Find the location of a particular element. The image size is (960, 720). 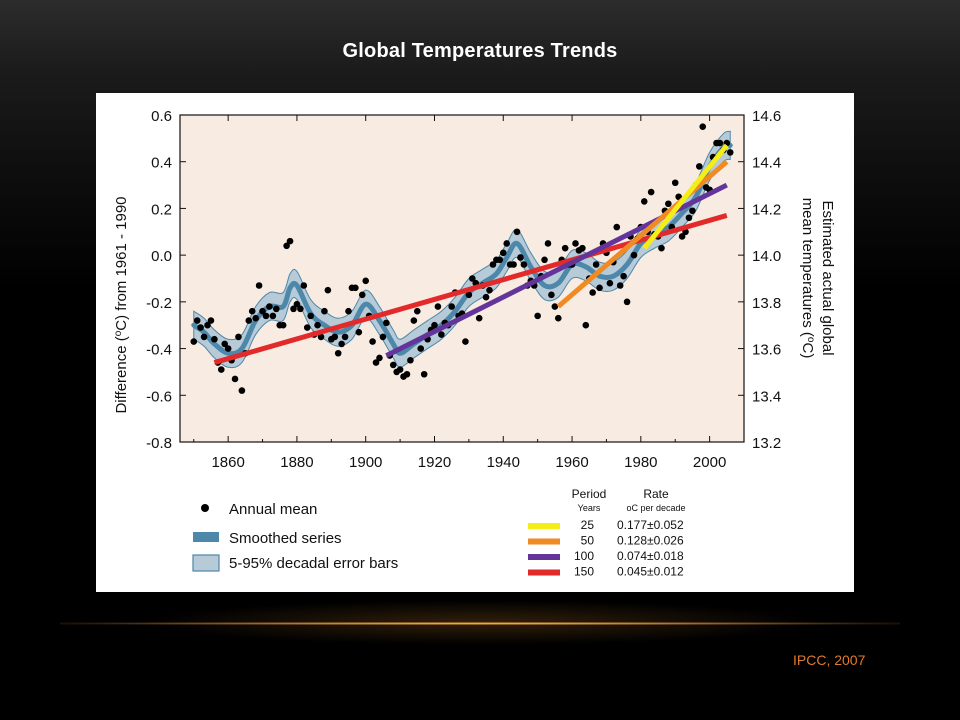

trend-line-50-years is located at coordinates (642, 234).